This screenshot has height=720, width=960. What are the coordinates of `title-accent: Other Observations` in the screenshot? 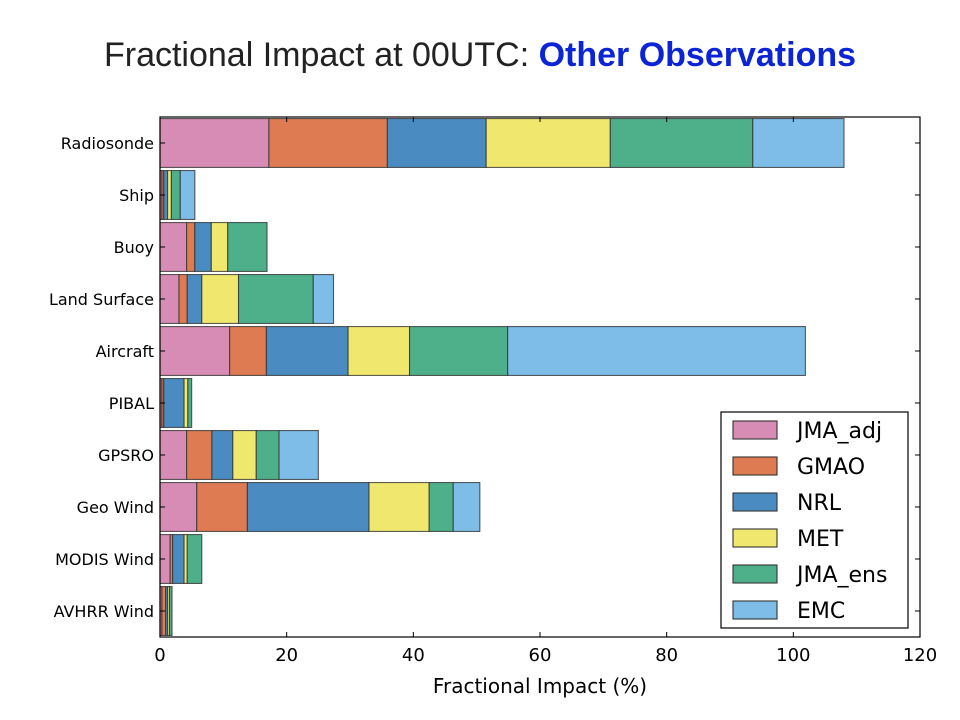 It's located at (697, 55).